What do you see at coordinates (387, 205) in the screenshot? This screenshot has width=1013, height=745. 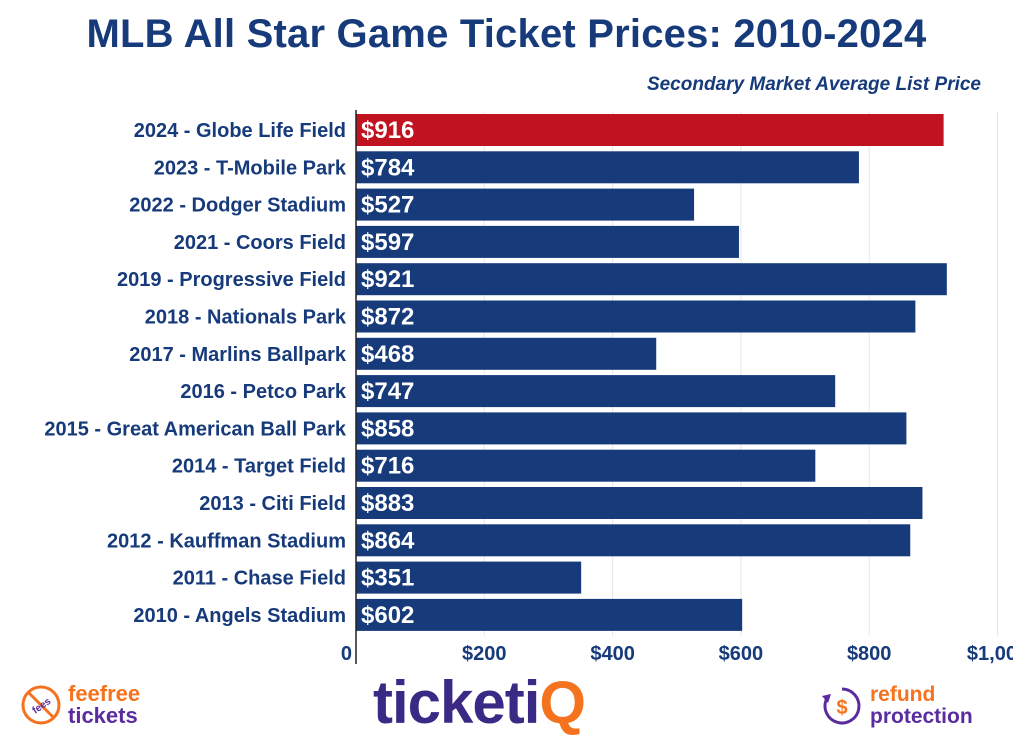 I see `data-label: $527` at bounding box center [387, 205].